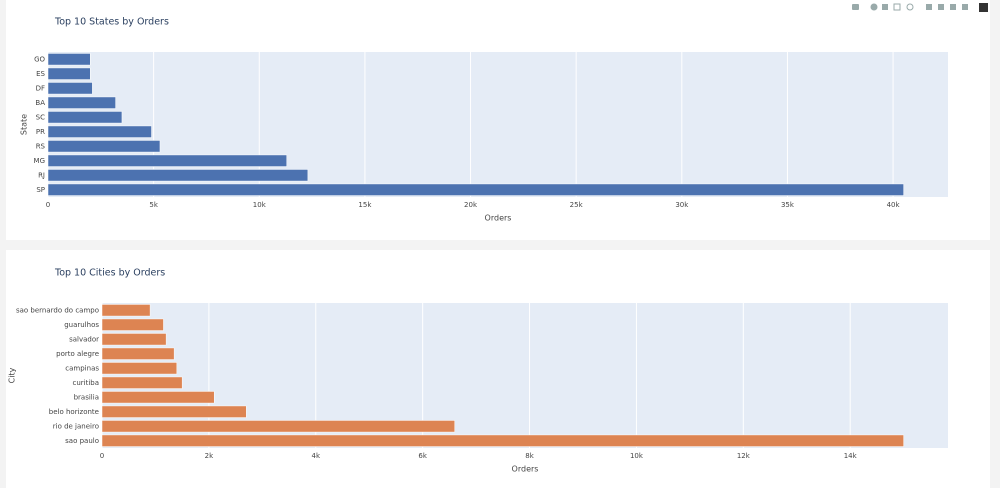  I want to click on select-icon, so click(897, 7).